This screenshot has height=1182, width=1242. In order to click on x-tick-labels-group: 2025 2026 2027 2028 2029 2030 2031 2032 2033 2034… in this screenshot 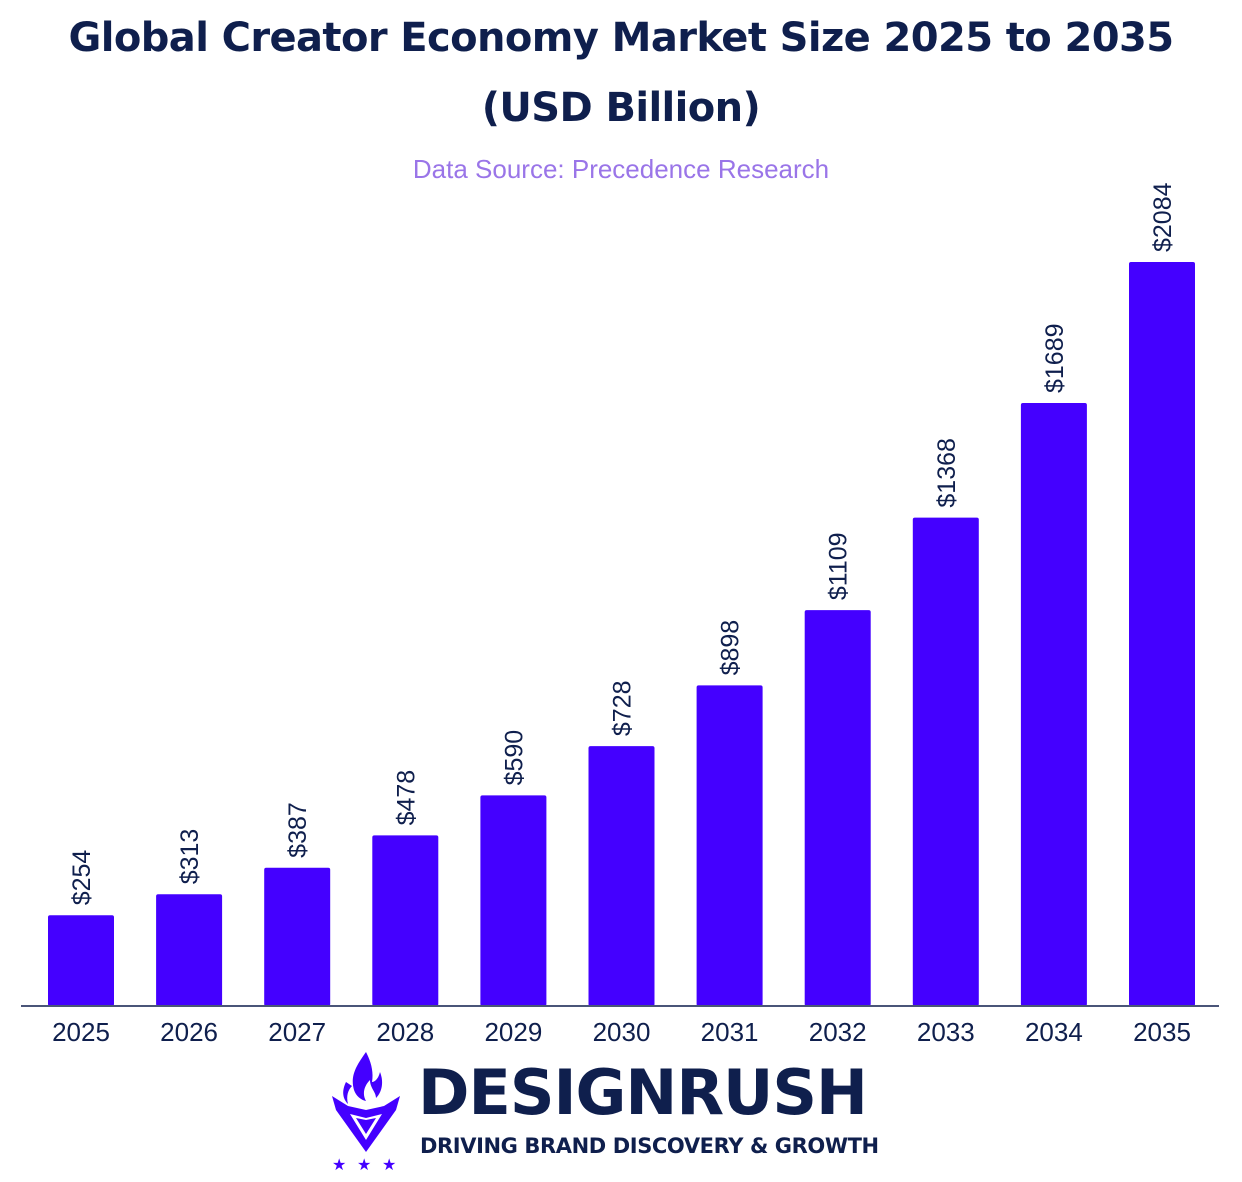, I will do `click(621, 1032)`.